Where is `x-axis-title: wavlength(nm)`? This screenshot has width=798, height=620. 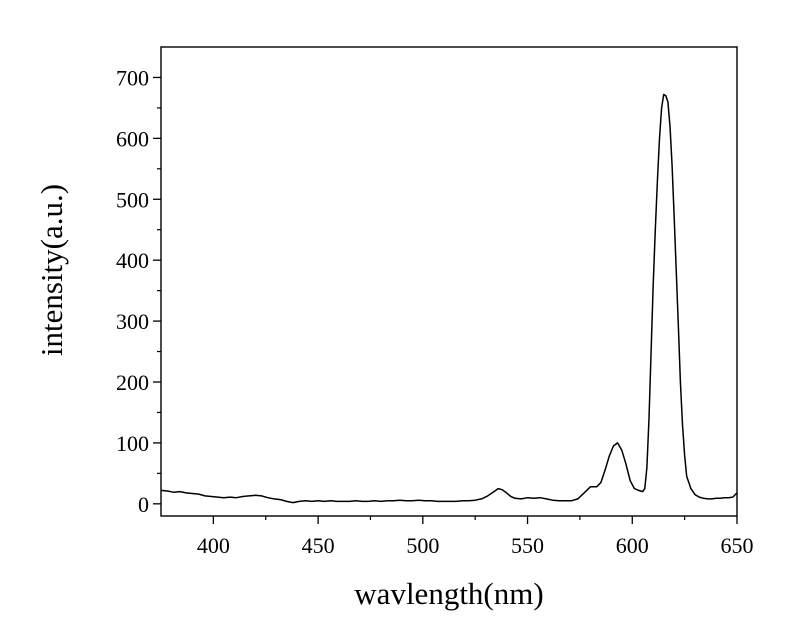 x-axis-title: wavlength(nm) is located at coordinates (448, 593).